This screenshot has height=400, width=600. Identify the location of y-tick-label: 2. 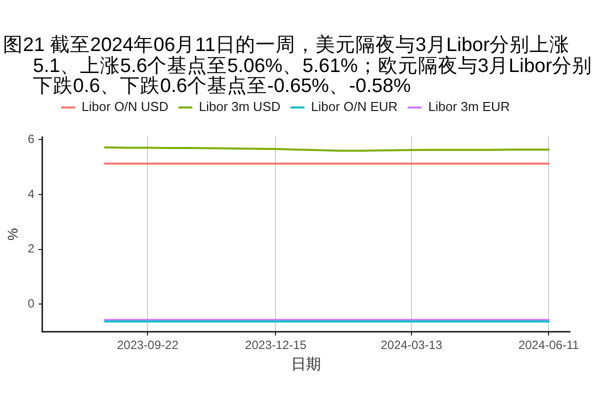
(31, 249).